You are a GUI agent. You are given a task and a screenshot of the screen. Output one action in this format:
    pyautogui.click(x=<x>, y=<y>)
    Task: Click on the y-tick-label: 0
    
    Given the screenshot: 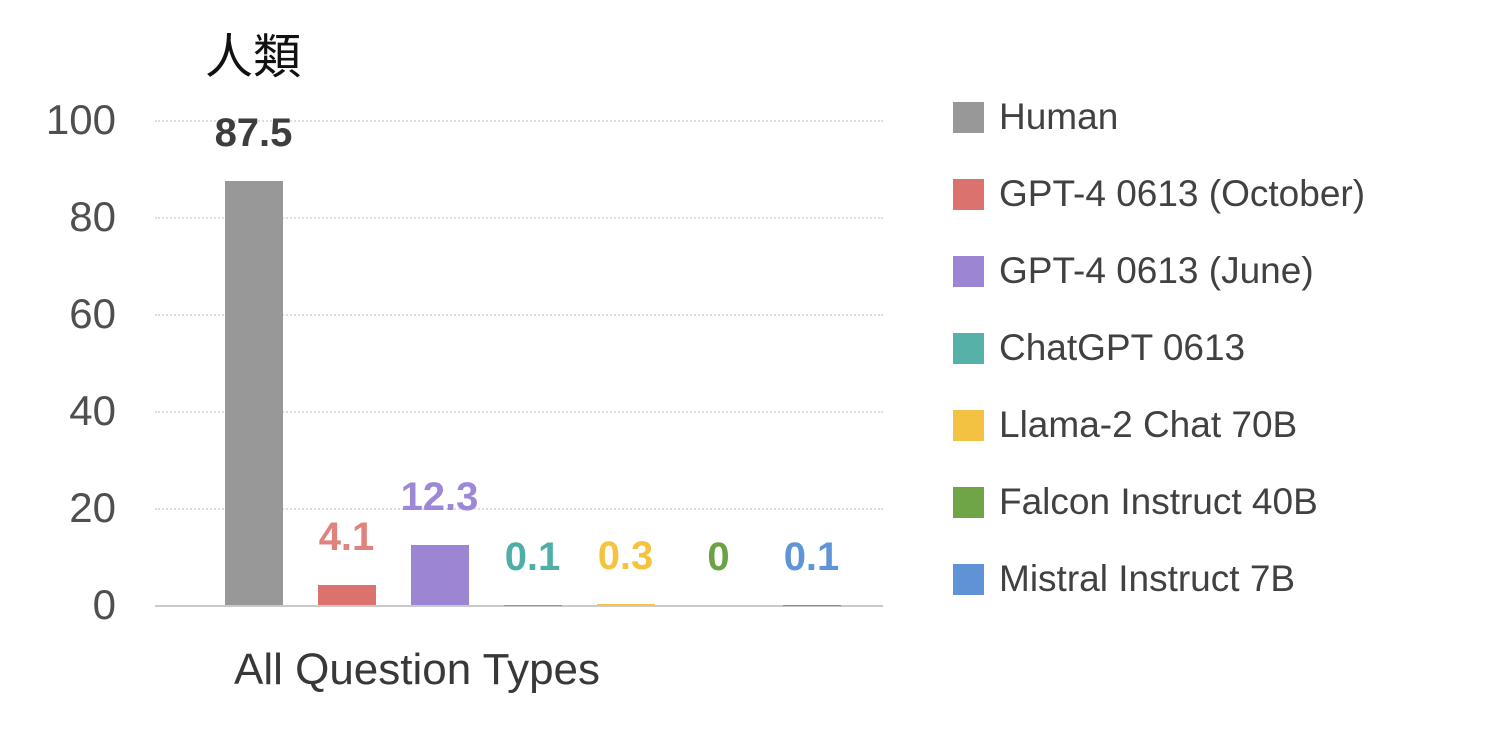 What is the action you would take?
    pyautogui.click(x=104, y=604)
    